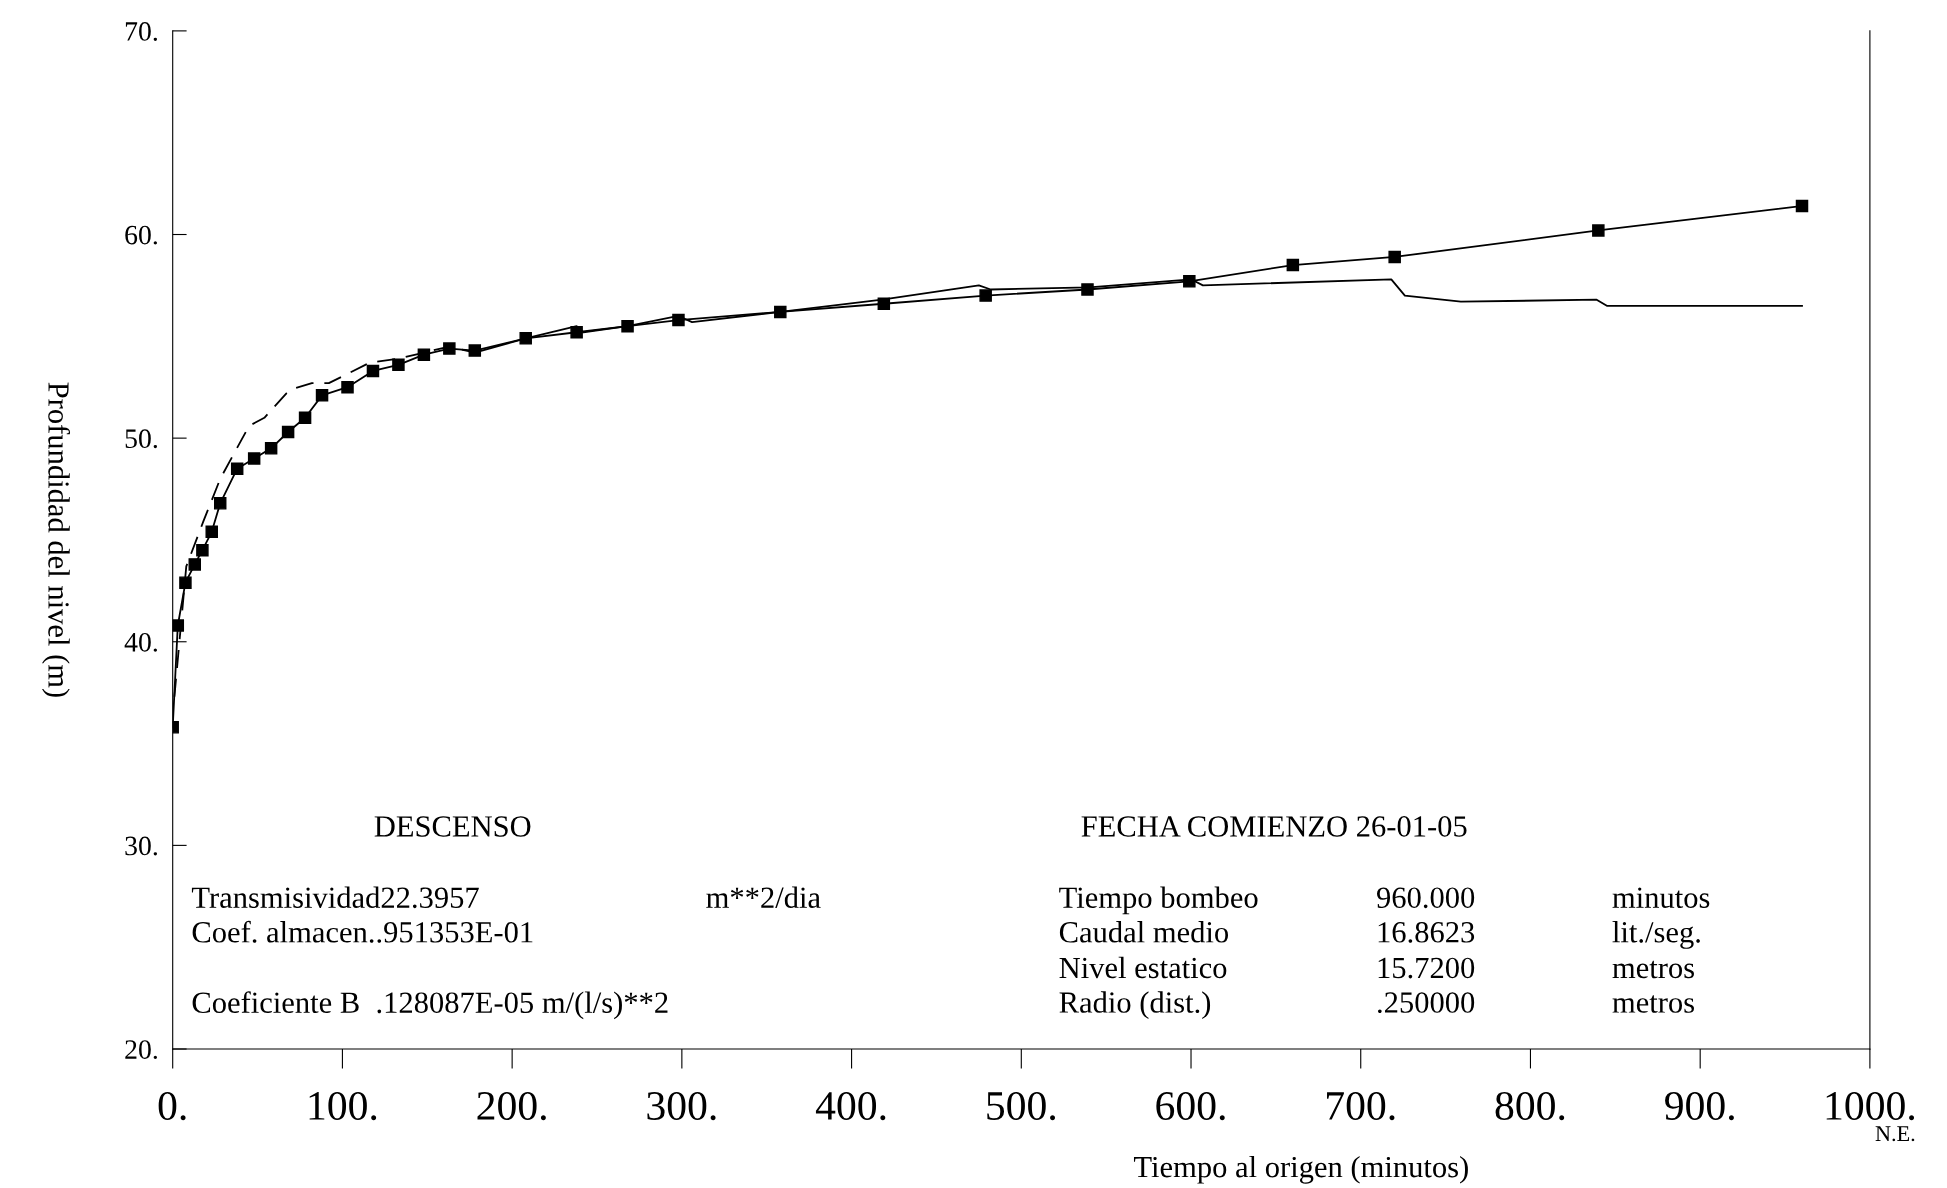  I want to click on x-tick-label: 0., so click(172, 1106).